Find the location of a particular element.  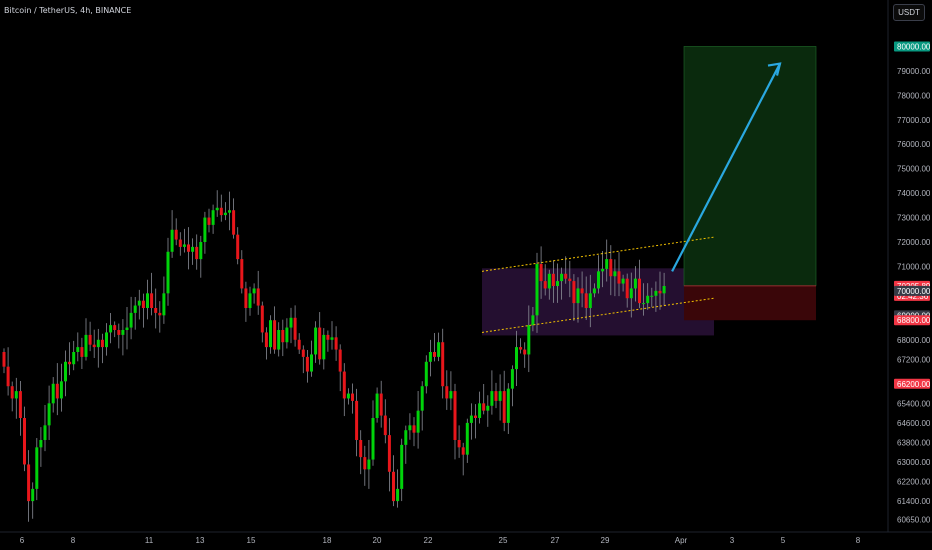

time-tick-label: 6 is located at coordinates (22, 540).